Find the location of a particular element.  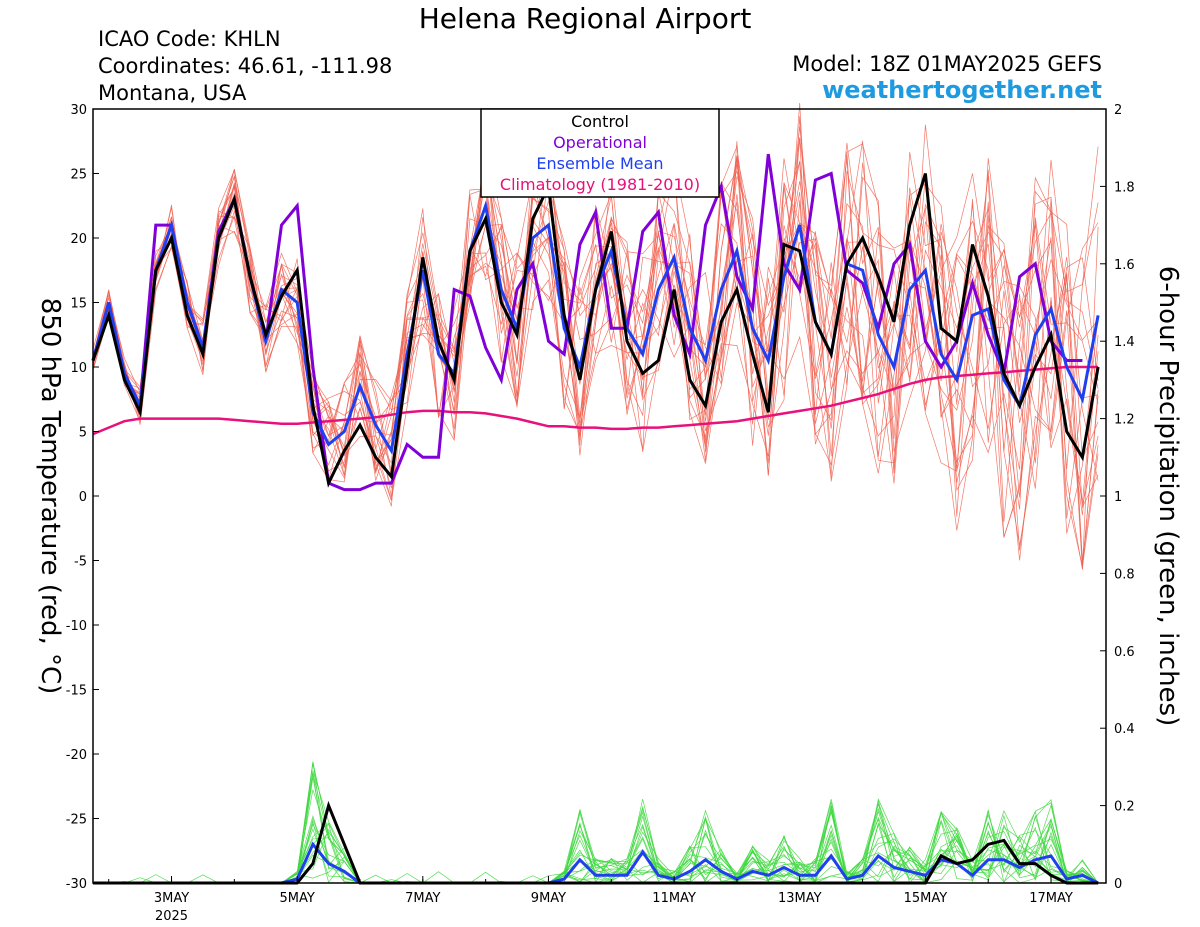

y-right-tick-label: 0.6 is located at coordinates (1124, 652).